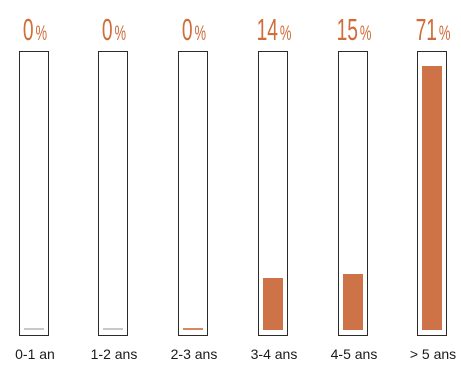 Image resolution: width=461 pixels, height=365 pixels. What do you see at coordinates (354, 354) in the screenshot?
I see `category-label: 4-5 ans` at bounding box center [354, 354].